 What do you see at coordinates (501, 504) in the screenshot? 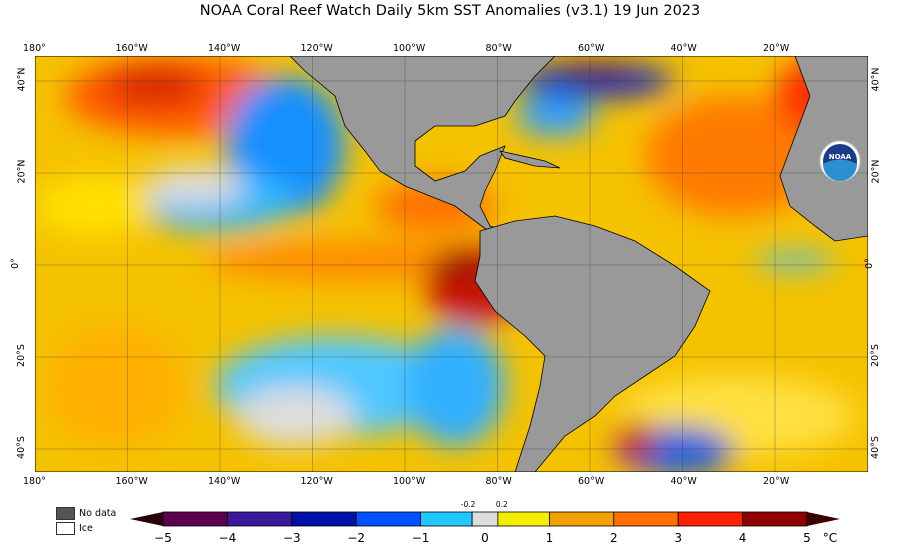
I see `colorbar-small-tick: 0.2` at bounding box center [501, 504].